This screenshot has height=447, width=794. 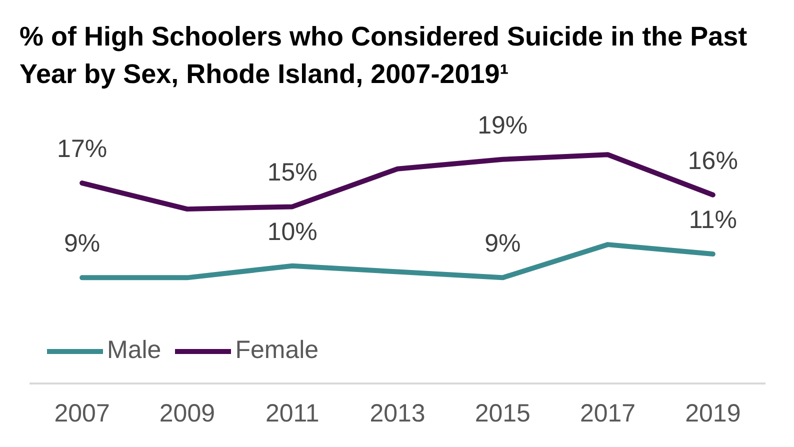 I want to click on data-label: 19%, so click(x=503, y=125).